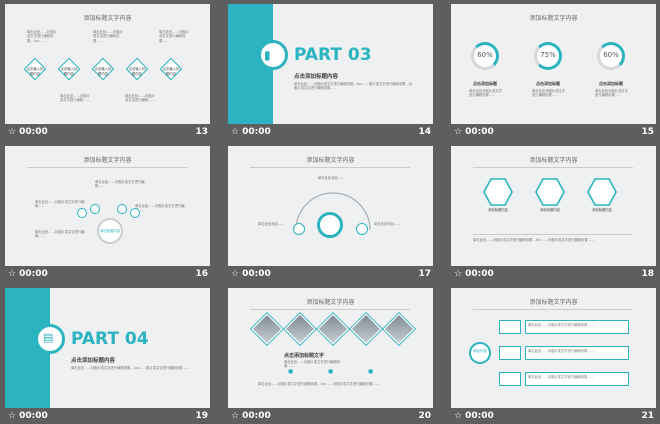 Image resolution: width=660 pixels, height=424 pixels. I want to click on slide-footer: ☆ 00:00 17, so click(330, 276).